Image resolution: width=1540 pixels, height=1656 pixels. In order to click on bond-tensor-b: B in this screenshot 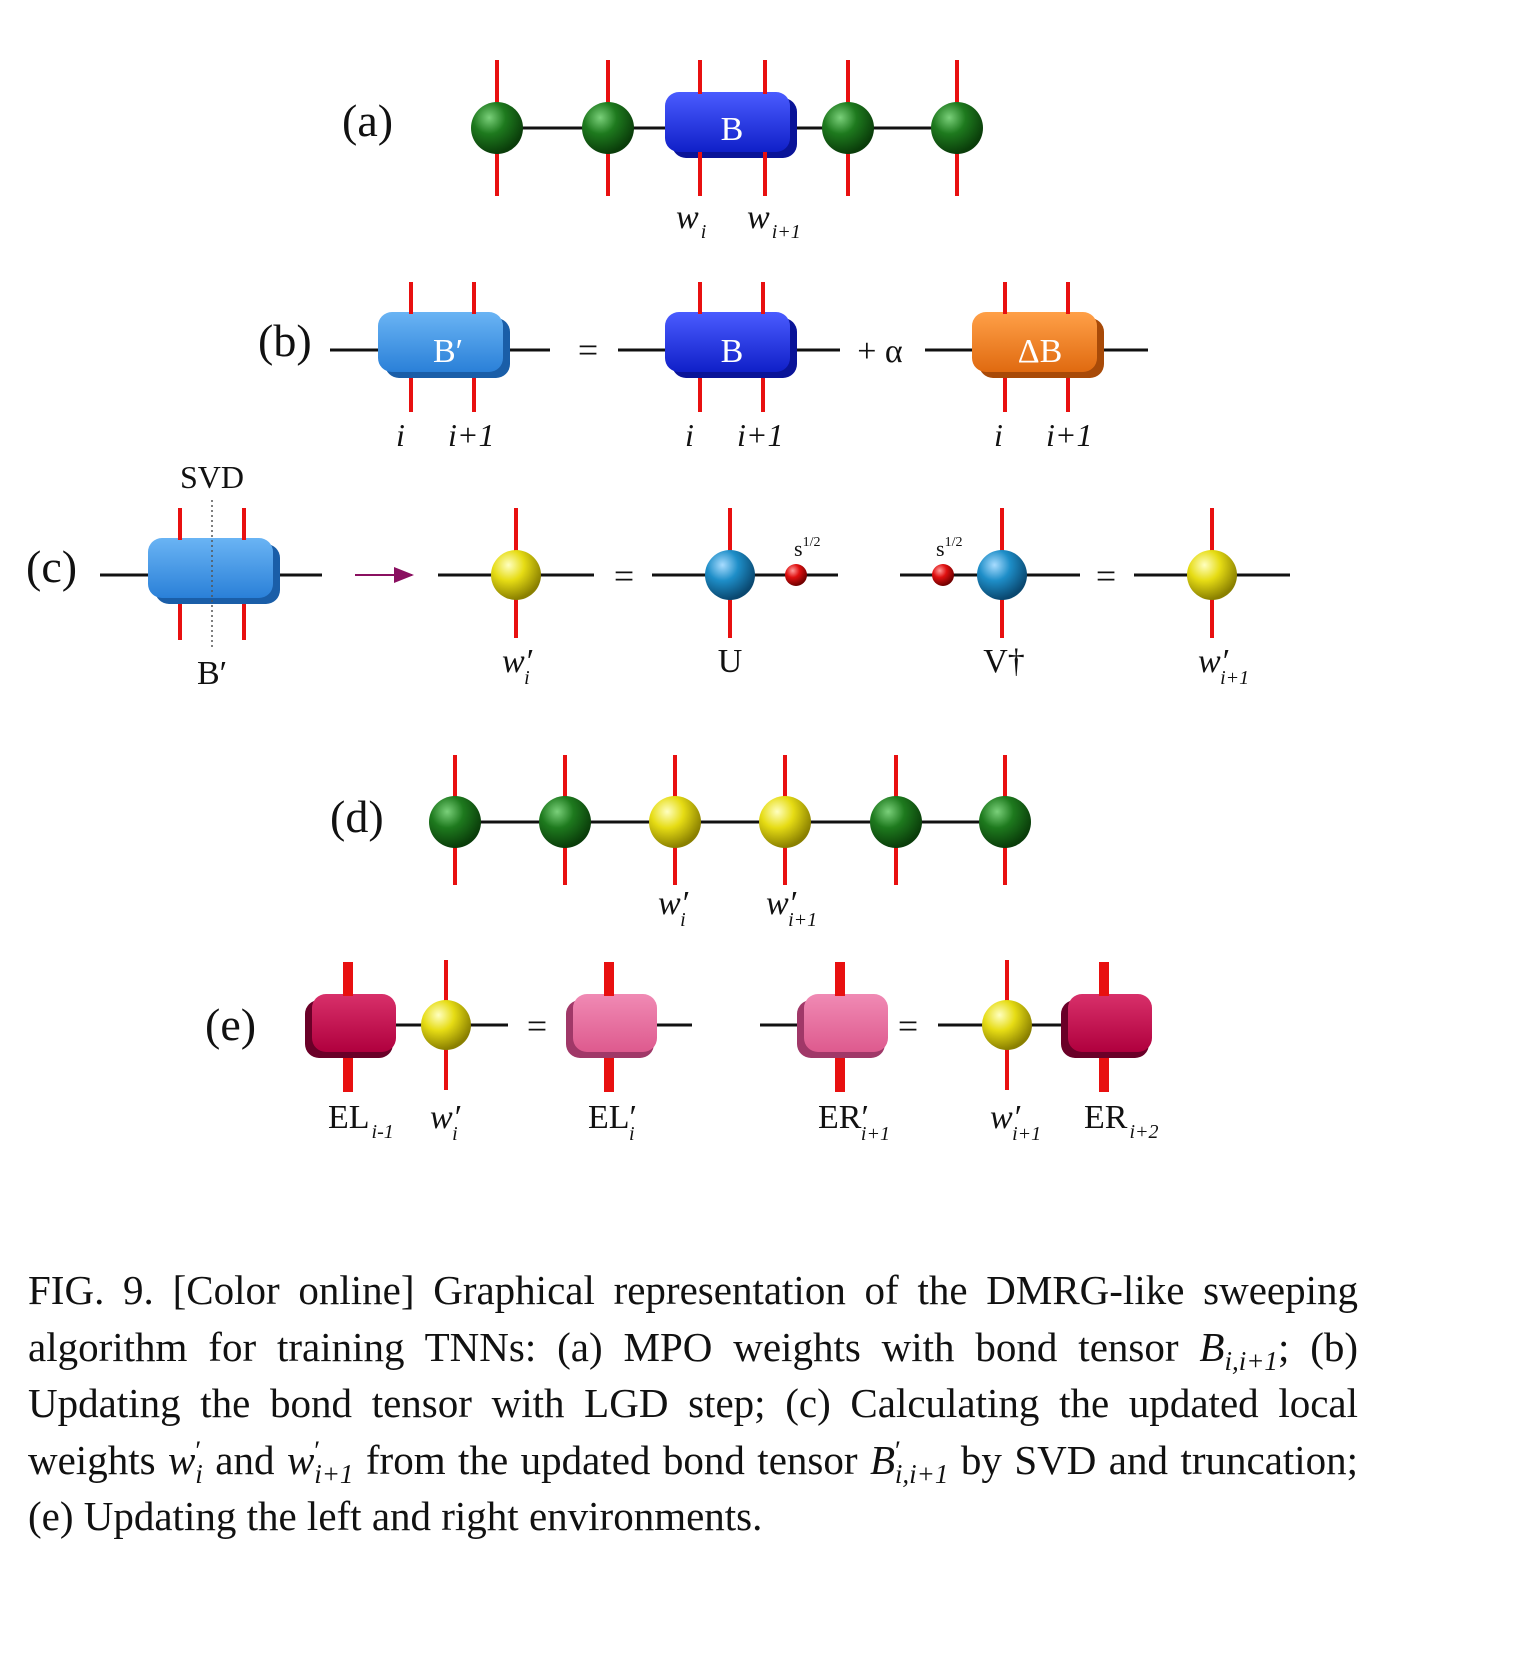, I will do `click(731, 128)`.